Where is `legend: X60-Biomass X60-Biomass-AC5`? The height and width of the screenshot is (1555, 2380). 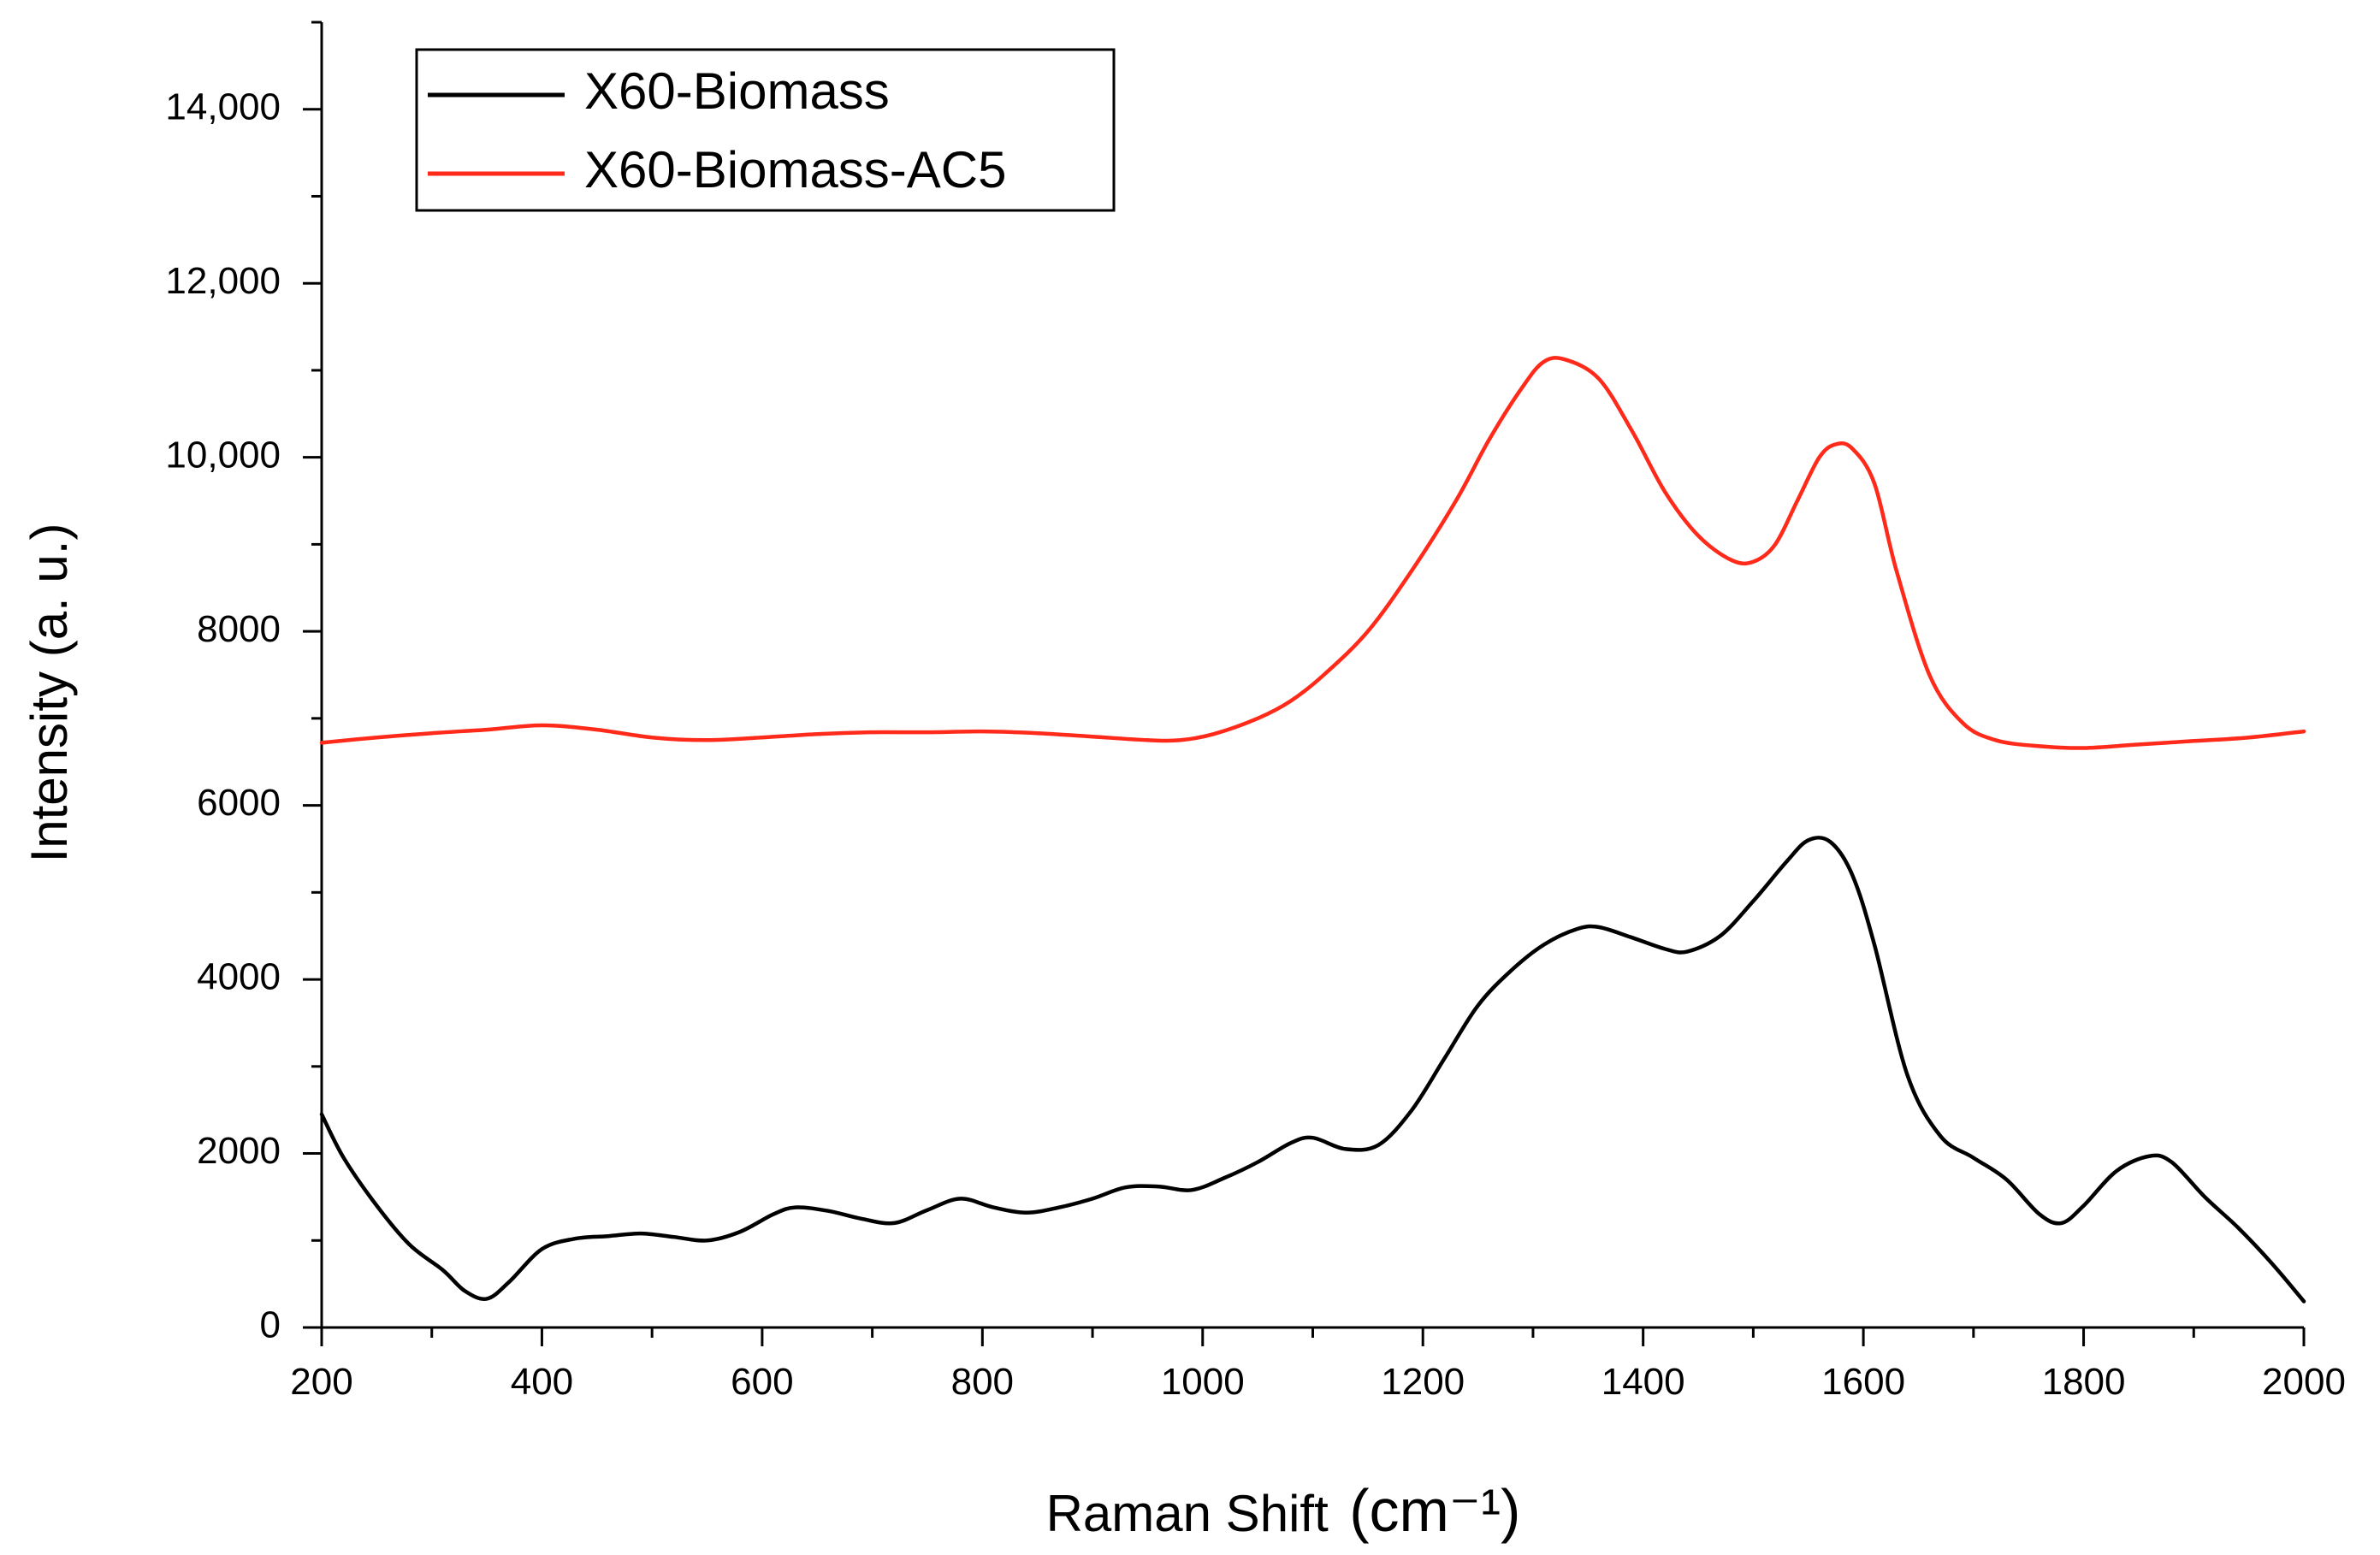
legend: X60-Biomass X60-Biomass-AC5 is located at coordinates (765, 130).